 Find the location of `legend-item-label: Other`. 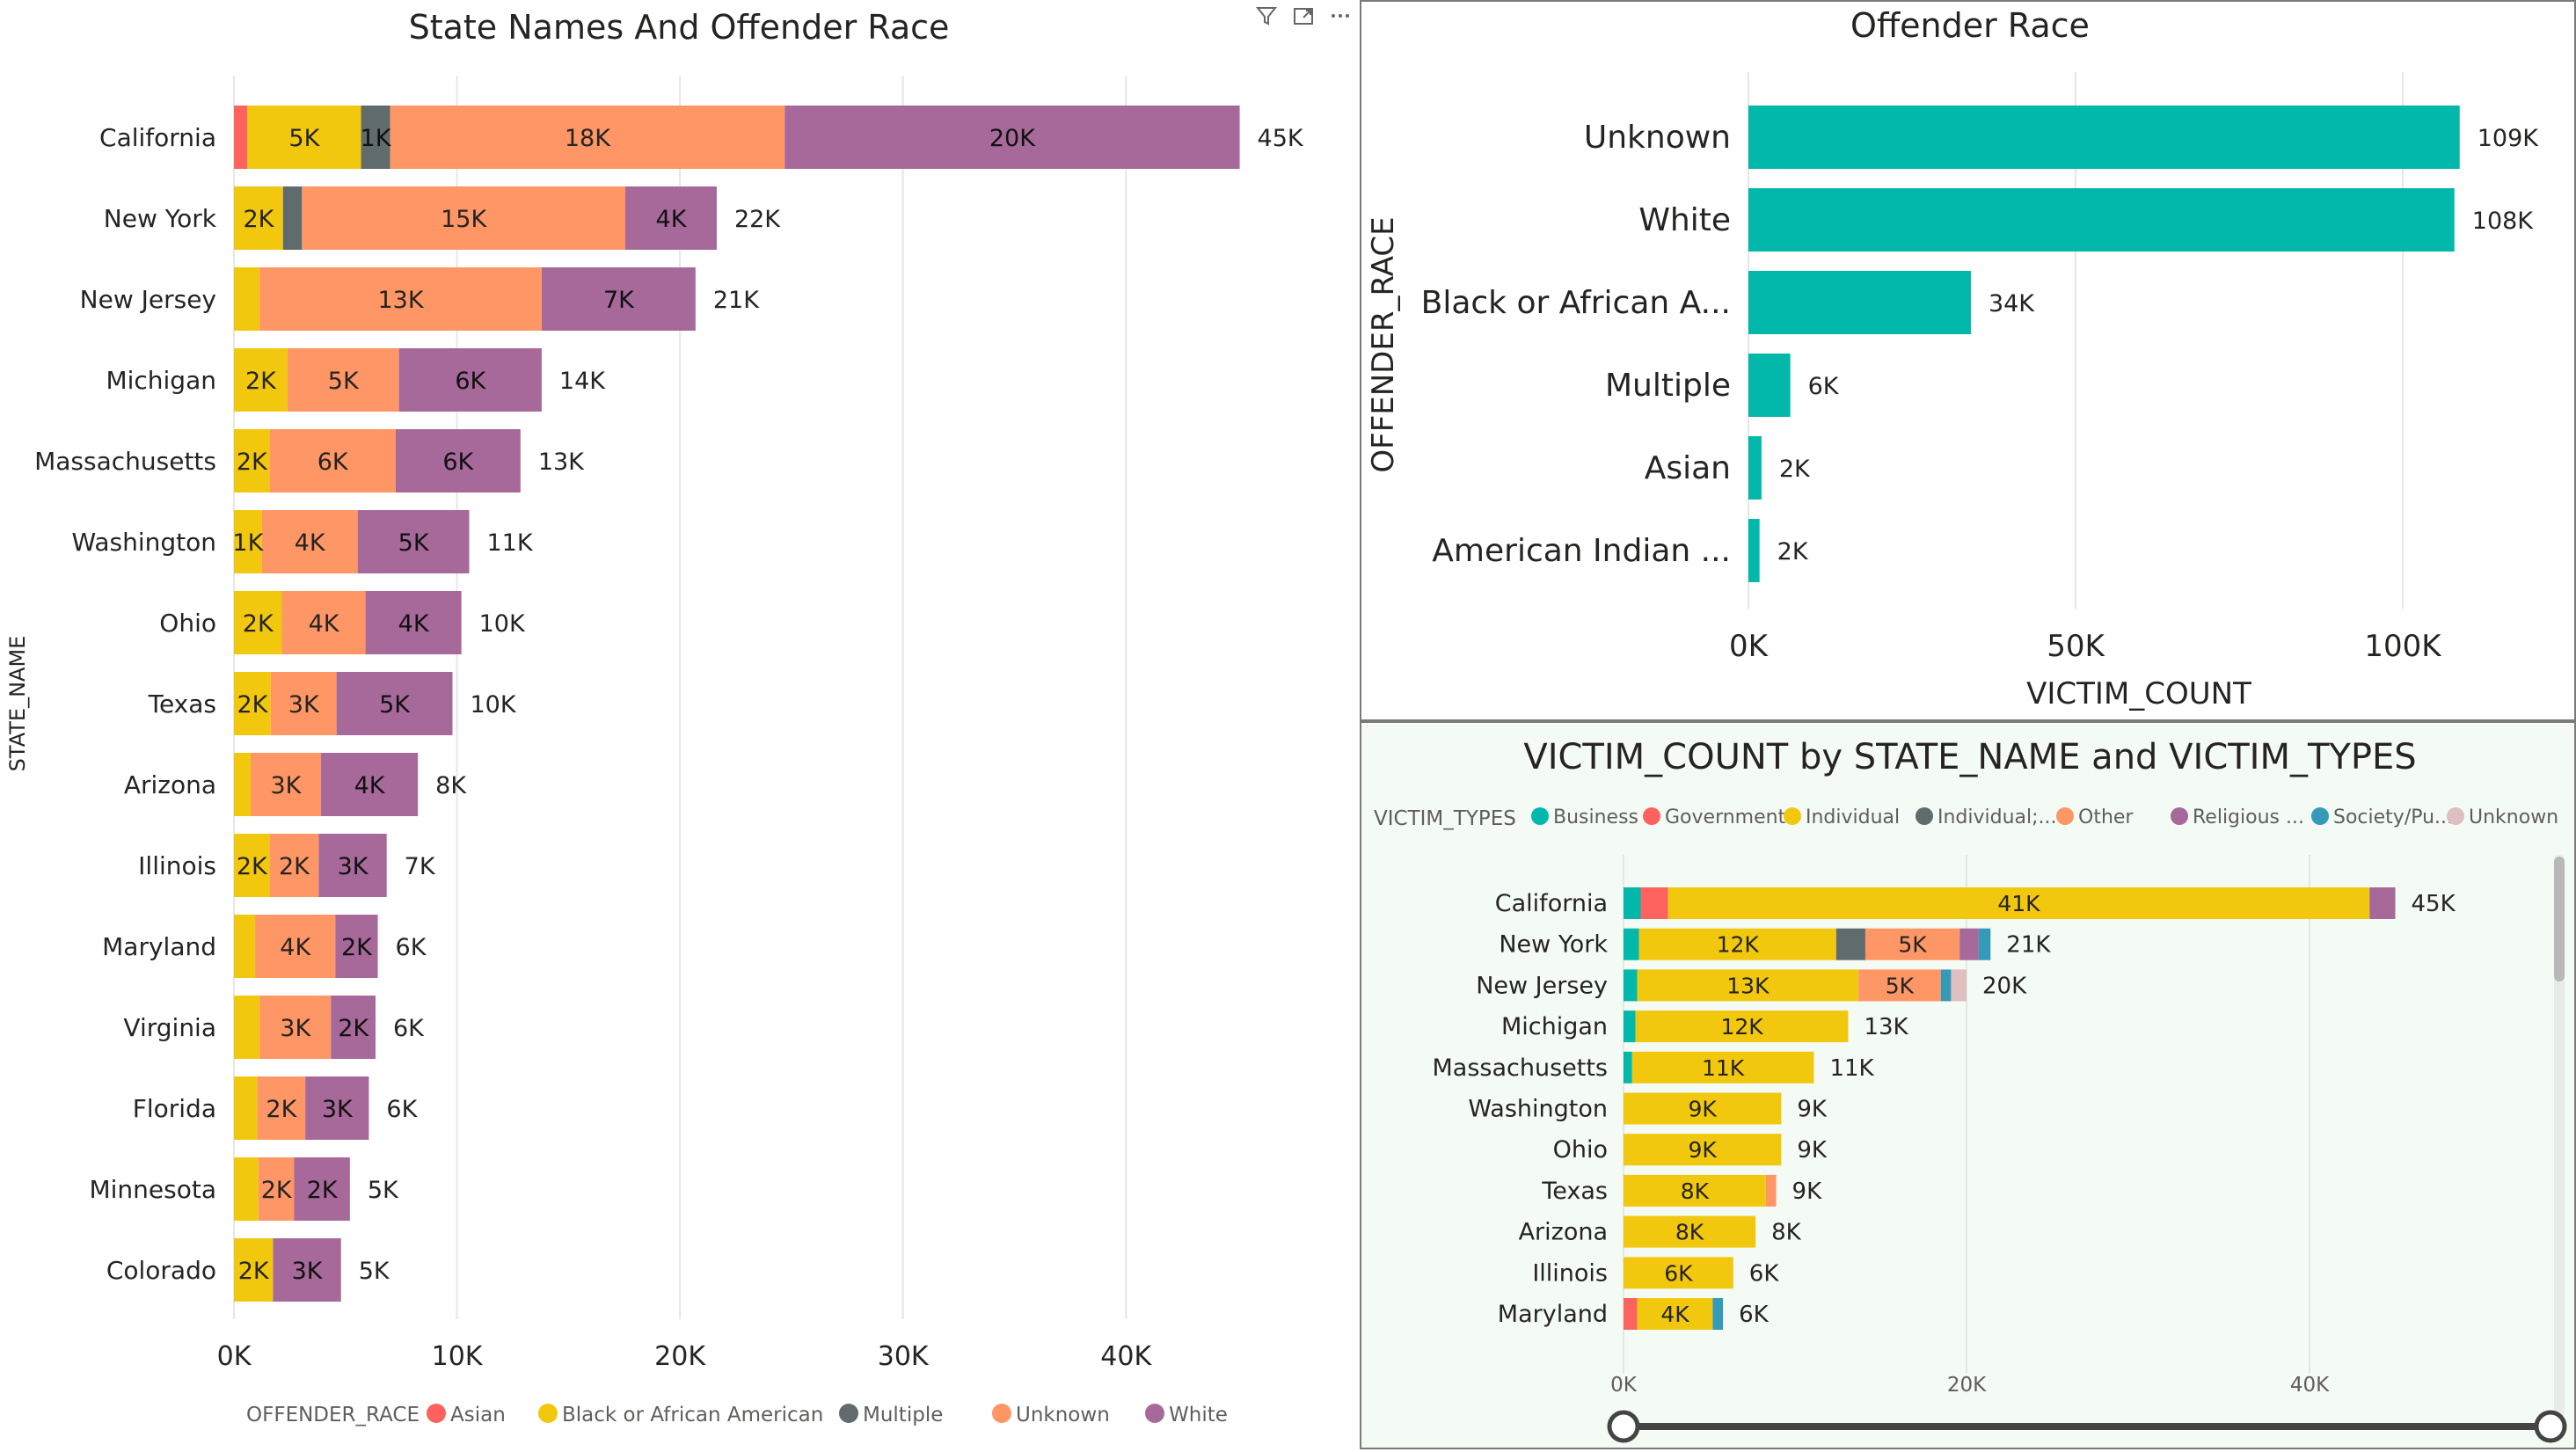

legend-item-label: Other is located at coordinates (2106, 817).